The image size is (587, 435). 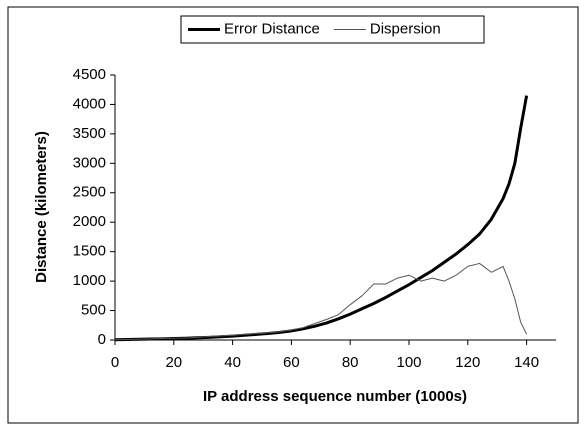 What do you see at coordinates (89, 103) in the screenshot?
I see `y-tick-label: 4000` at bounding box center [89, 103].